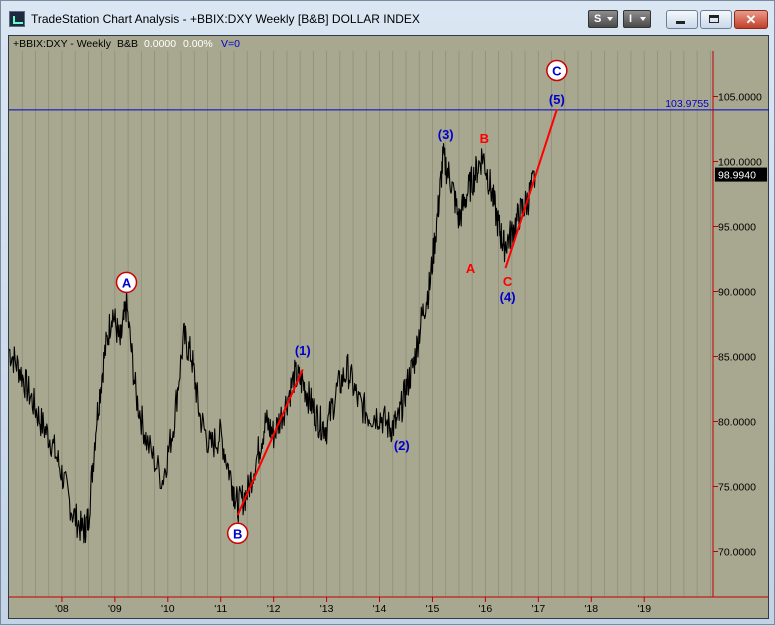  What do you see at coordinates (631, 19) in the screenshot?
I see `interval-link-label: I` at bounding box center [631, 19].